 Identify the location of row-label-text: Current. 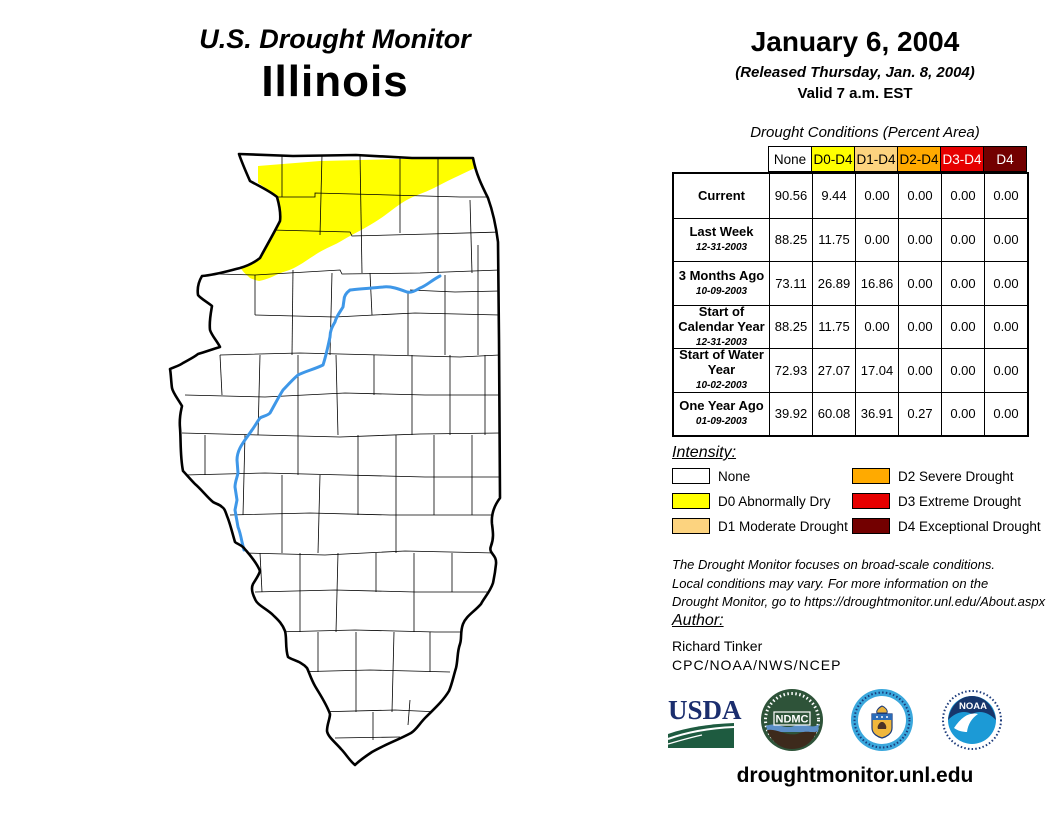
(721, 195).